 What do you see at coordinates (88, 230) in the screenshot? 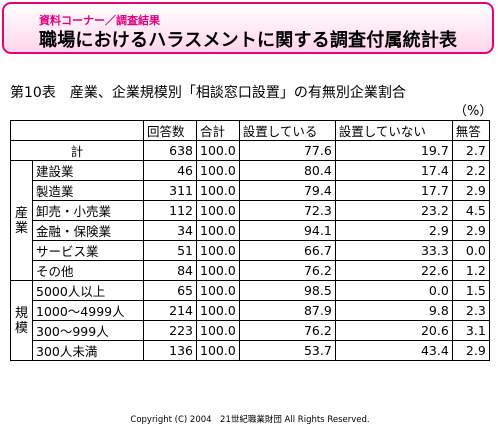
I see `row-label: 金融・保険業` at bounding box center [88, 230].